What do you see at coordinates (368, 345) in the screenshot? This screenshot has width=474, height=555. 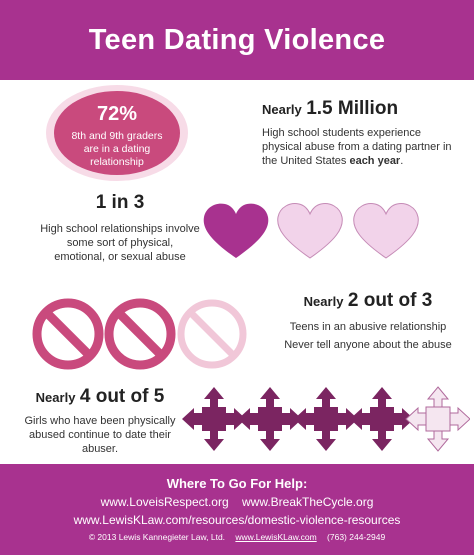 I see `stat-2-out-of-3-line2: Never tell anyone about the abuse` at bounding box center [368, 345].